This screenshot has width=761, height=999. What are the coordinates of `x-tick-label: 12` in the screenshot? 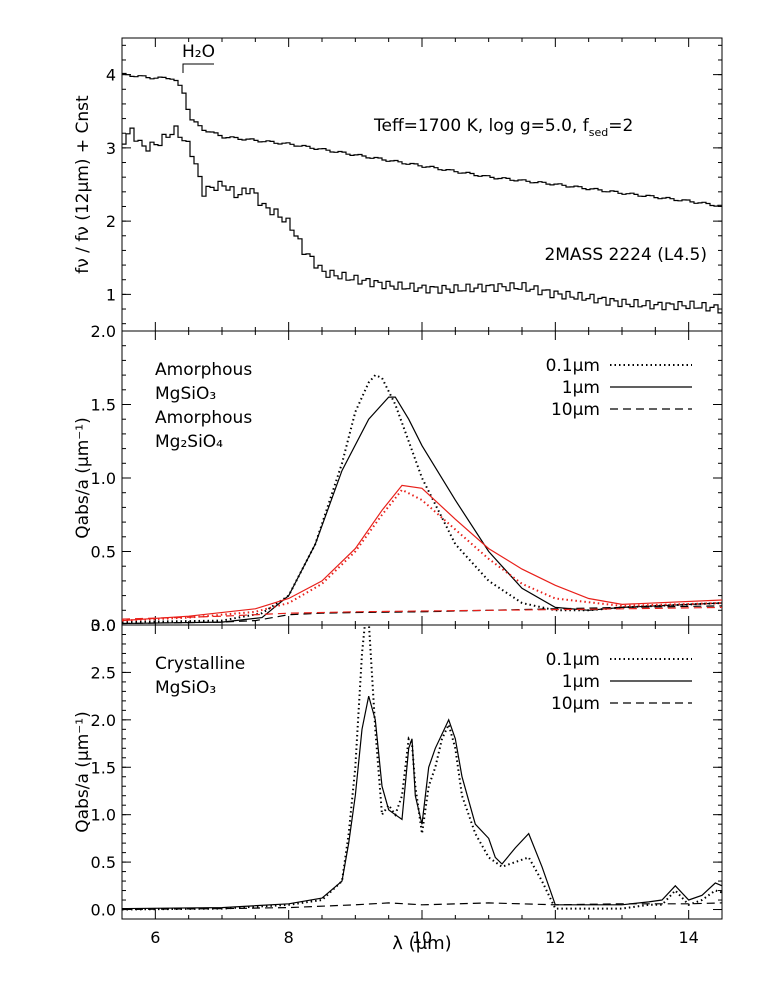 It's located at (555, 937).